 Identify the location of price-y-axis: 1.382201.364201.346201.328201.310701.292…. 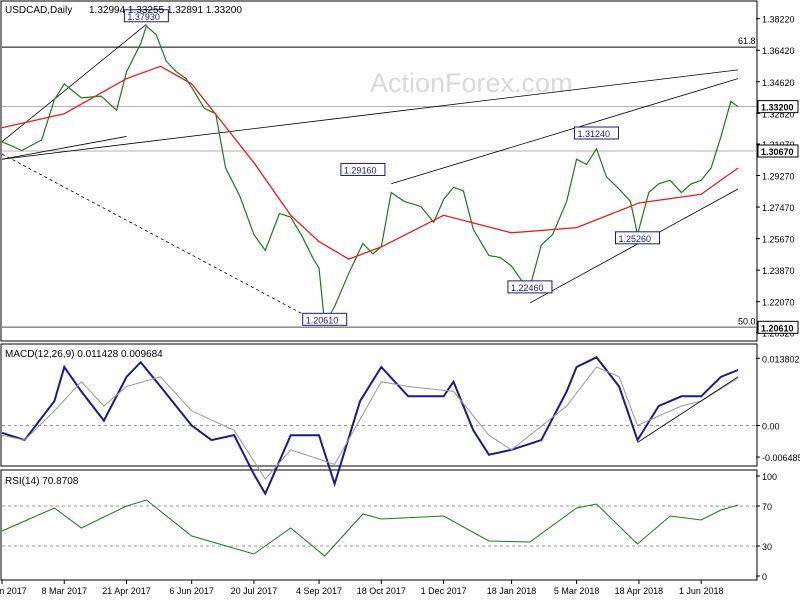
(775, 176).